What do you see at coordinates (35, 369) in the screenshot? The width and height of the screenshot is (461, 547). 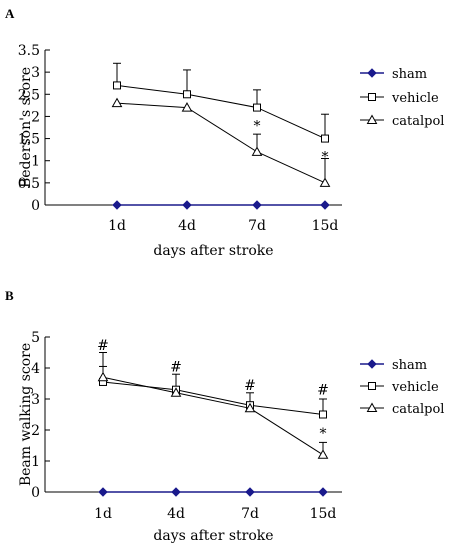 I see `y-tick-label: 4` at bounding box center [35, 369].